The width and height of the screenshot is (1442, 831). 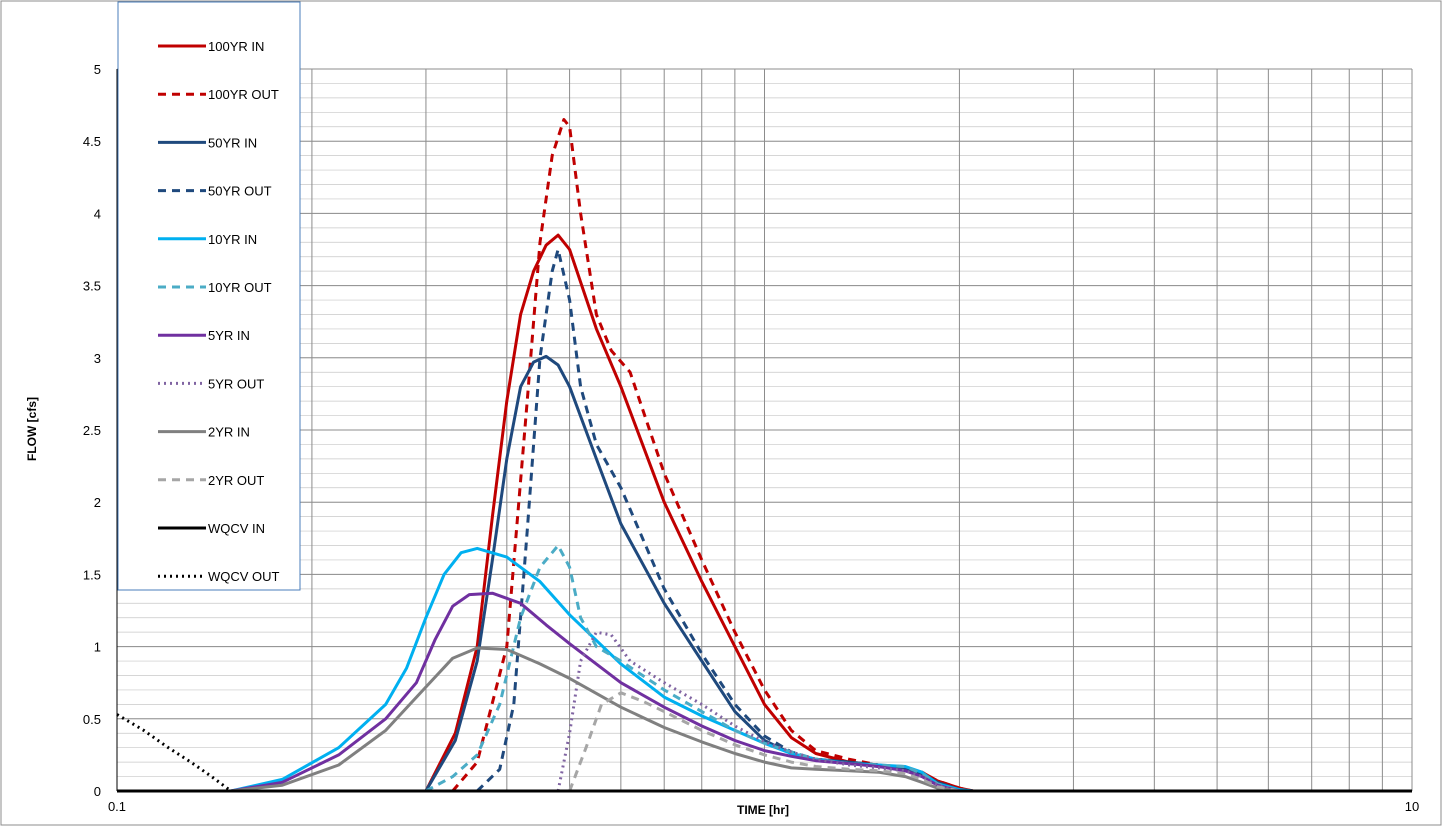 I want to click on x-axis-title: TIME [hr], so click(x=763, y=810).